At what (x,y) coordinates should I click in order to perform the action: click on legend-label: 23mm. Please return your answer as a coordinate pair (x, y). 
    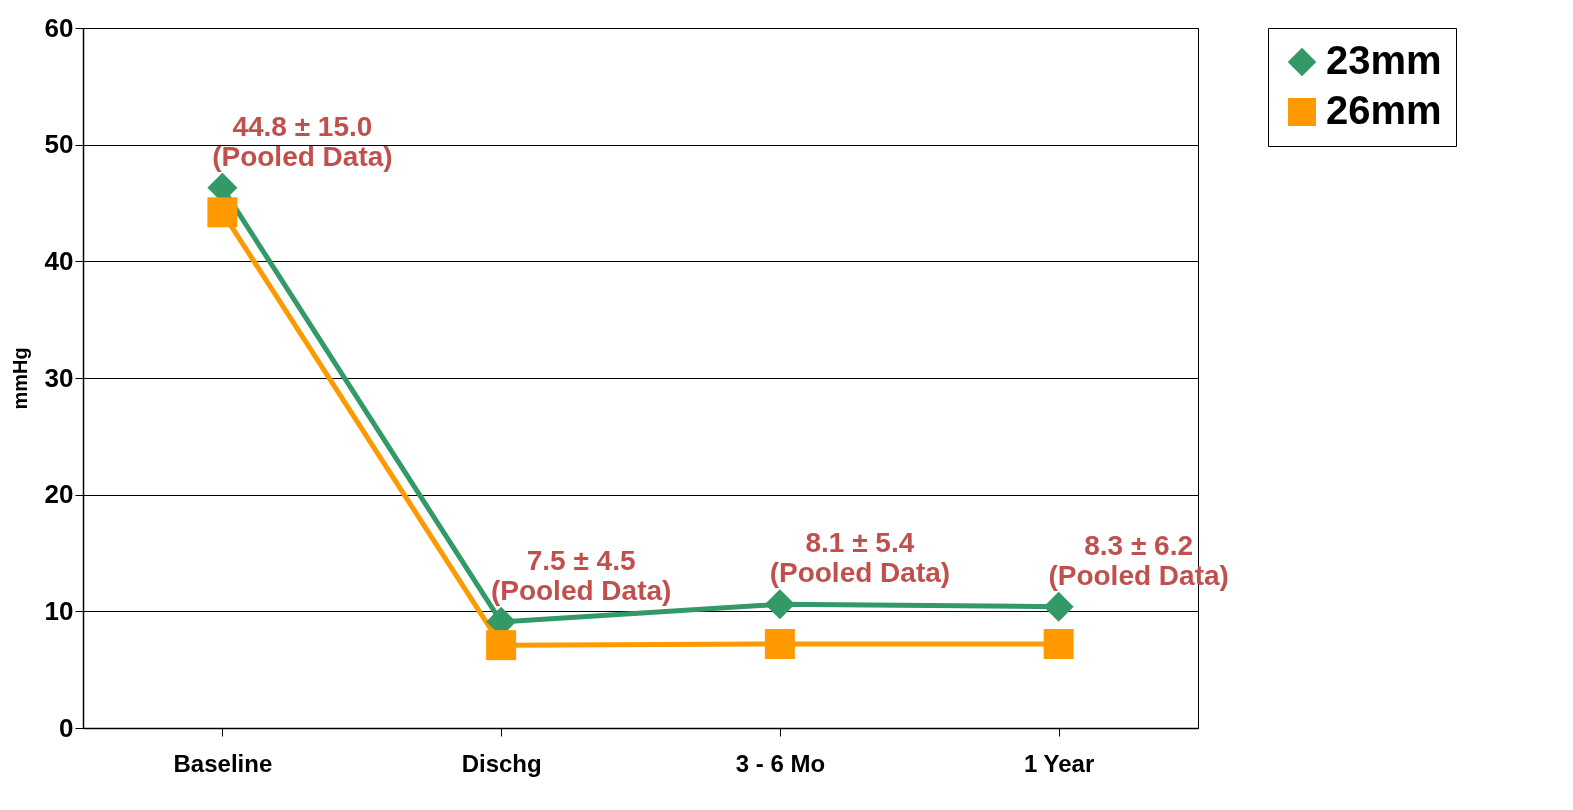
    Looking at the image, I should click on (1384, 60).